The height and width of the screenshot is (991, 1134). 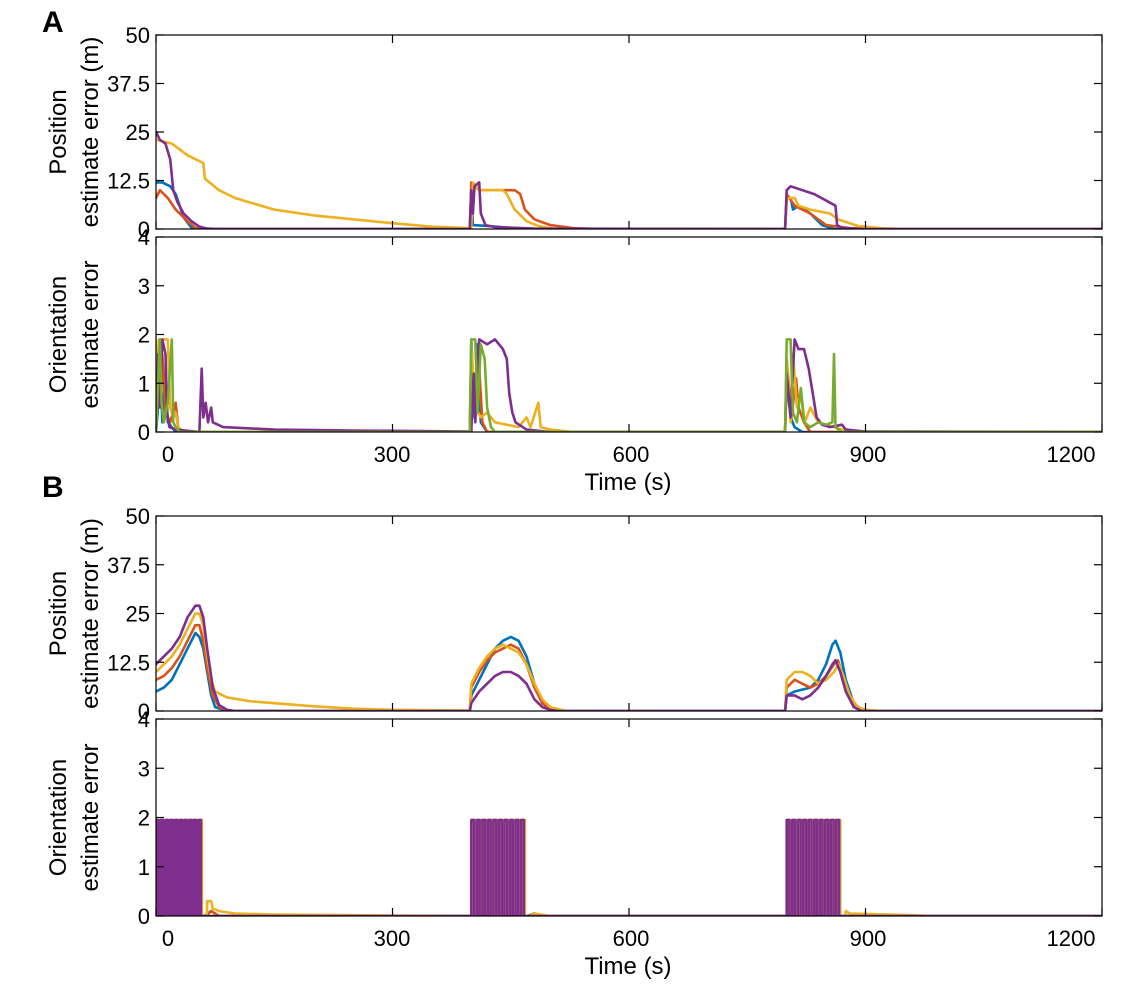 I want to click on panel-a-x-axis: 0 300 600 900 1200 Time (s), so click(x=629, y=469).